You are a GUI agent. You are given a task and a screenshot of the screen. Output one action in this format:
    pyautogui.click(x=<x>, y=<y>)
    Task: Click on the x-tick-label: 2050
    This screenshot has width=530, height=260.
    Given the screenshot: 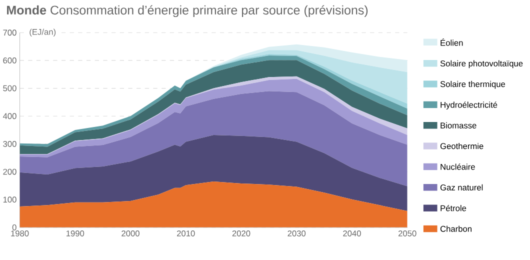 What is the action you would take?
    pyautogui.click(x=407, y=233)
    